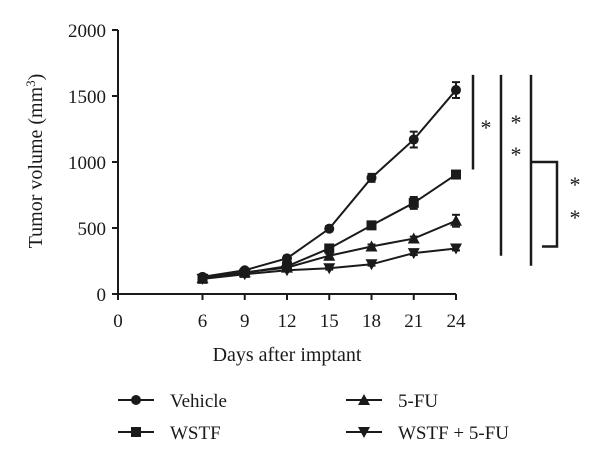 This screenshot has height=457, width=600. What do you see at coordinates (453, 433) in the screenshot?
I see `legend-label: WSTF + 5-FU` at bounding box center [453, 433].